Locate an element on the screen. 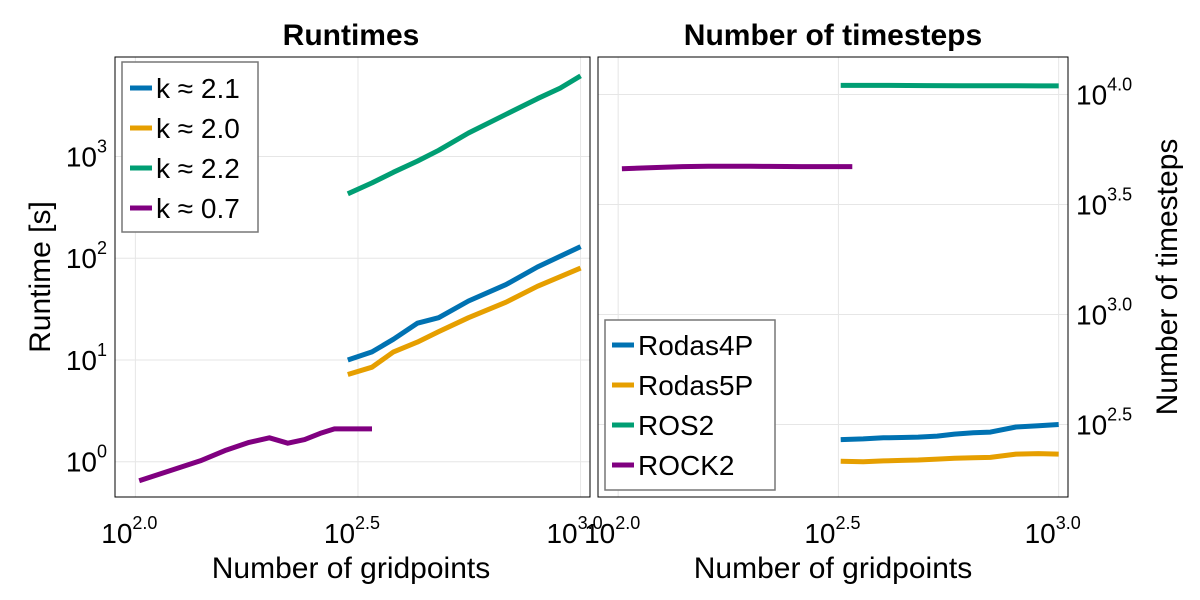 The width and height of the screenshot is (1200, 600). legend-label-k07: k ≈ 0.7 is located at coordinates (198, 208).